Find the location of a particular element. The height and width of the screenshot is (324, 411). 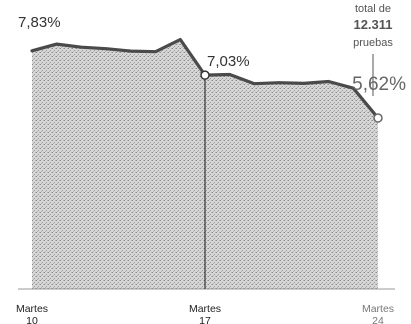

x-tick-label-0-day: 10 is located at coordinates (32, 319).